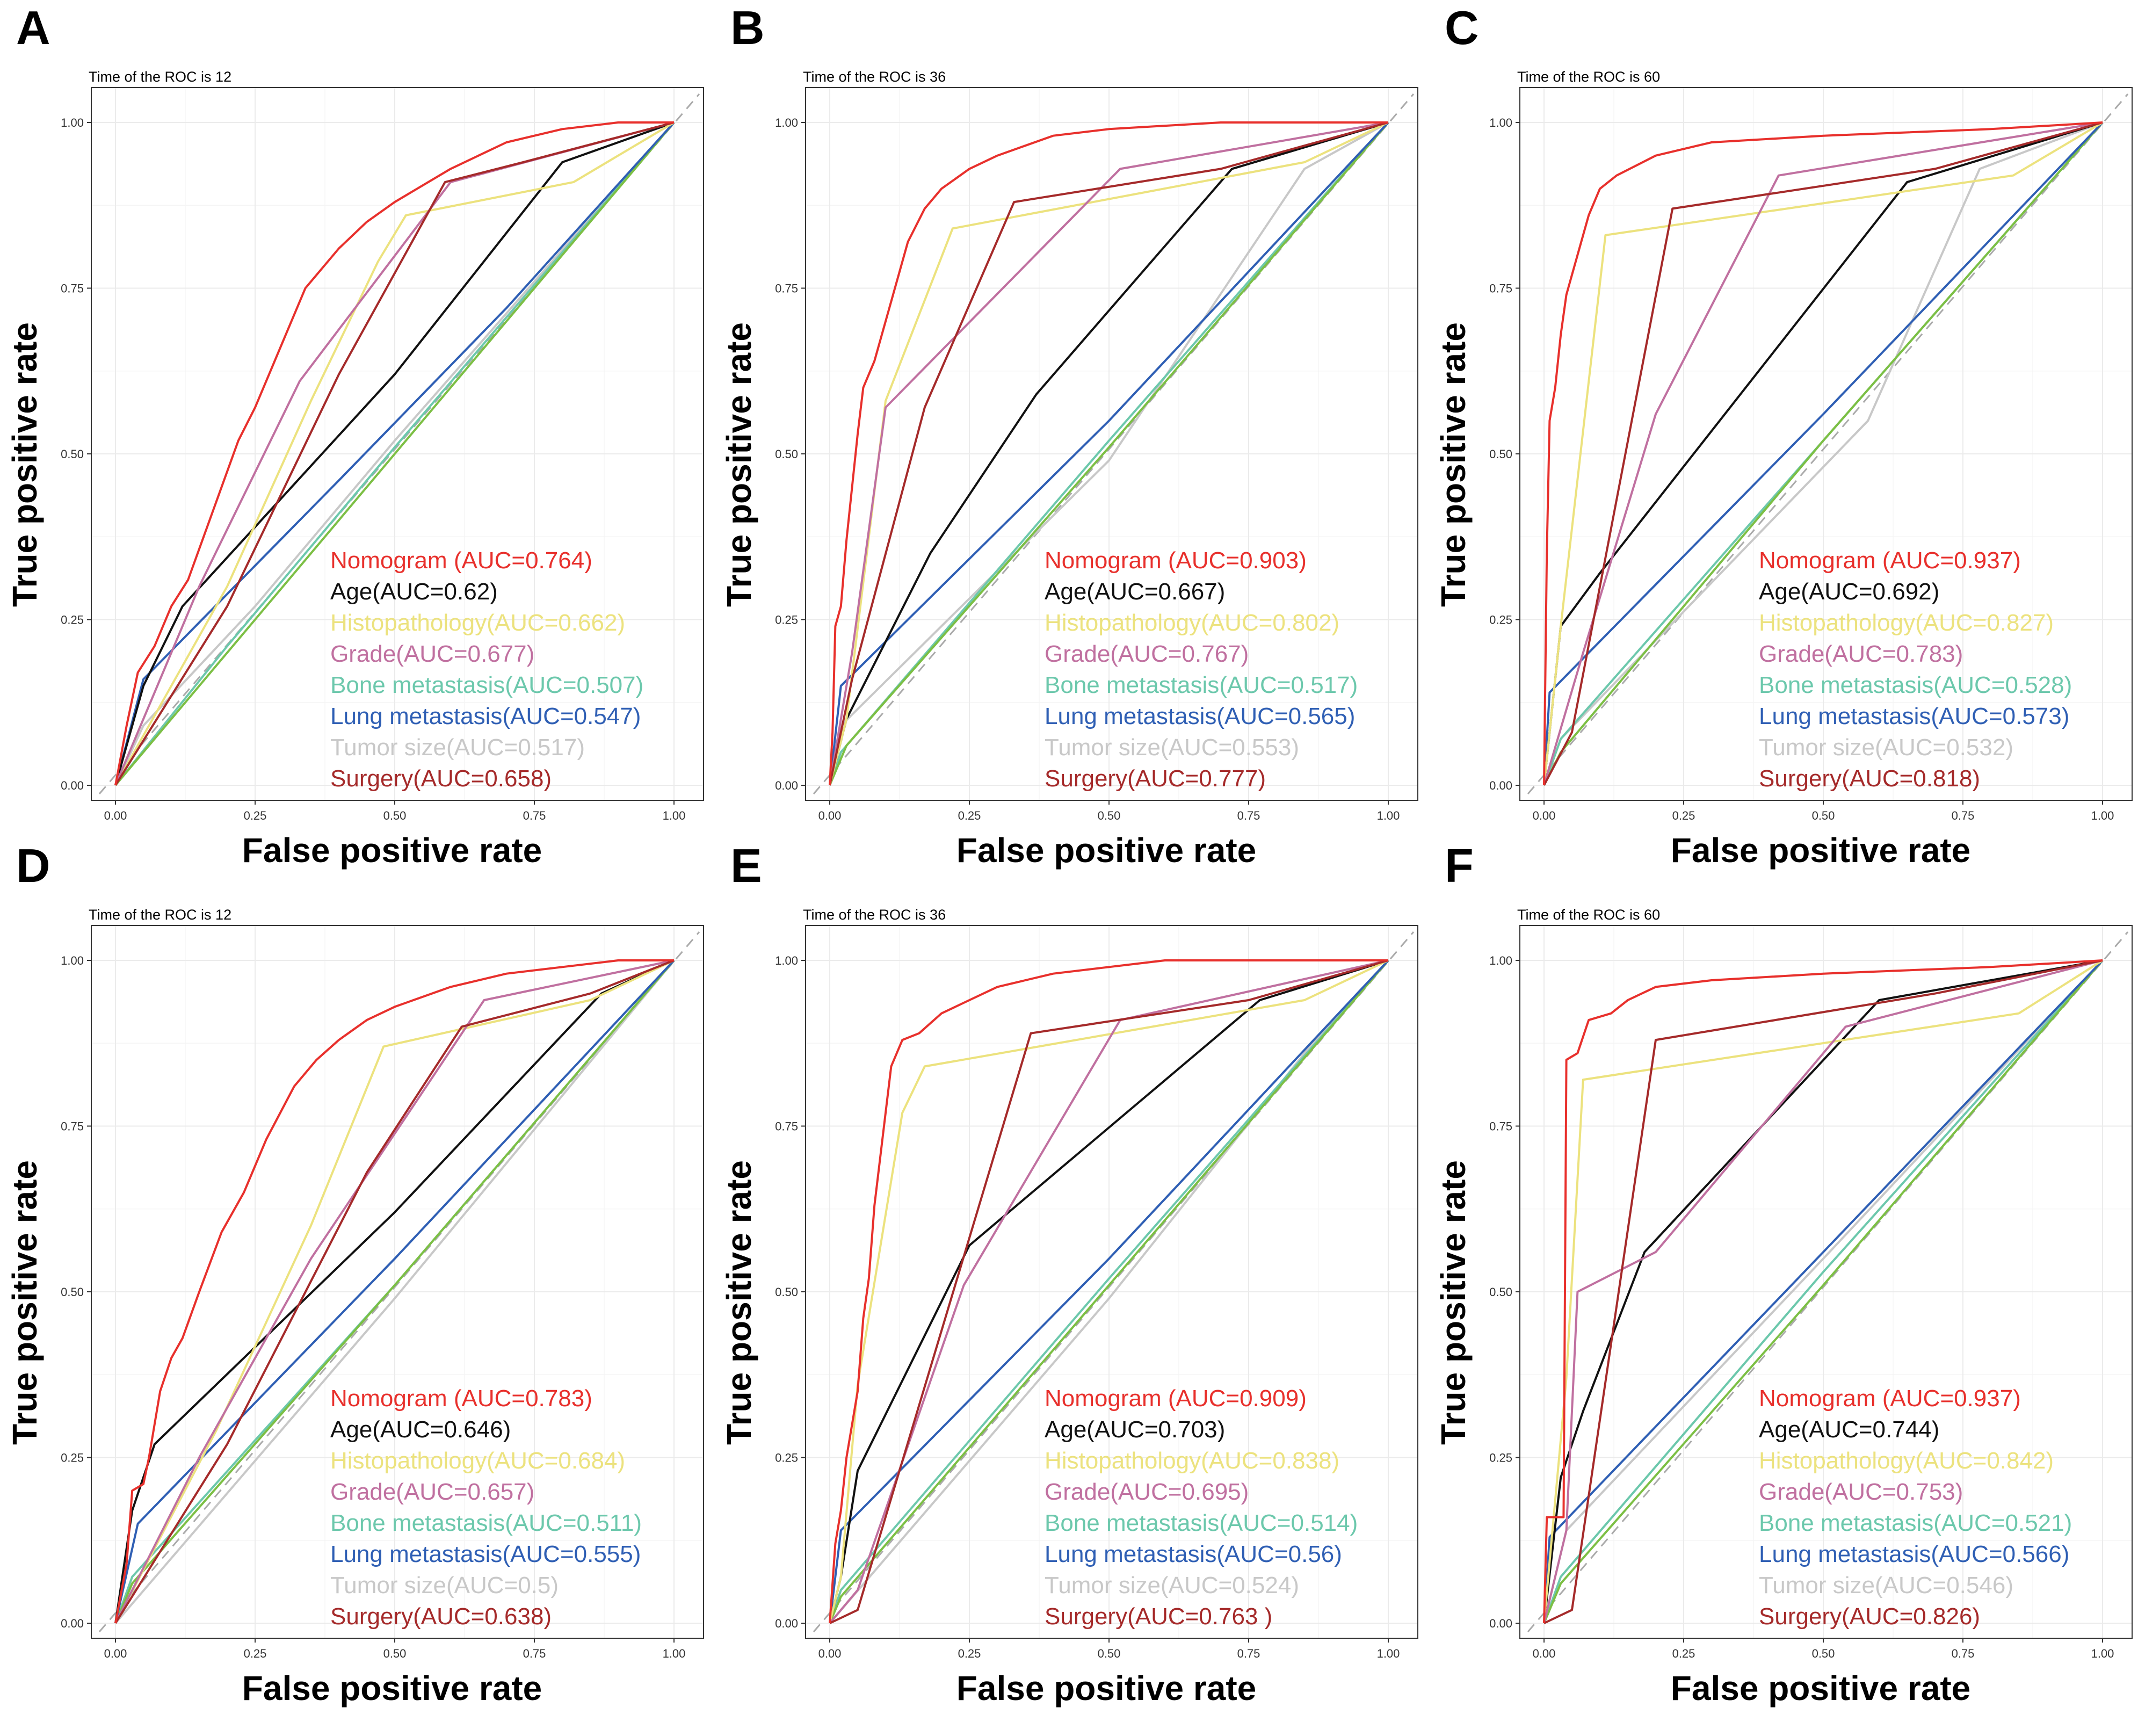  I want to click on legend-entry-lung-metastasis: Lung metastasis(AUC=0.566), so click(1914, 1554).